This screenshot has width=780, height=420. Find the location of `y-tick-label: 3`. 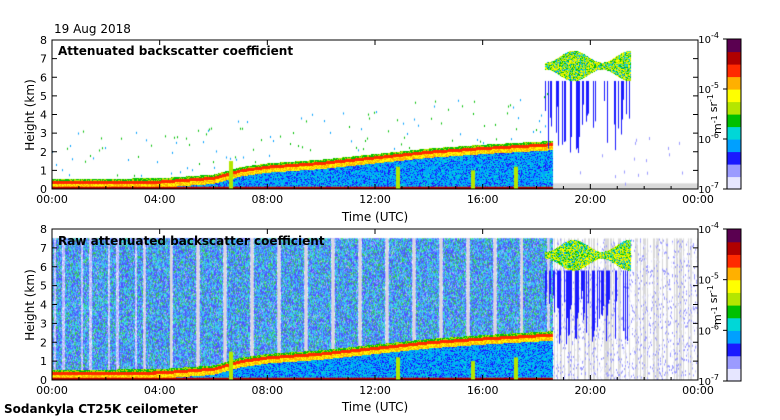

y-tick-label: 3 is located at coordinates (43, 323).